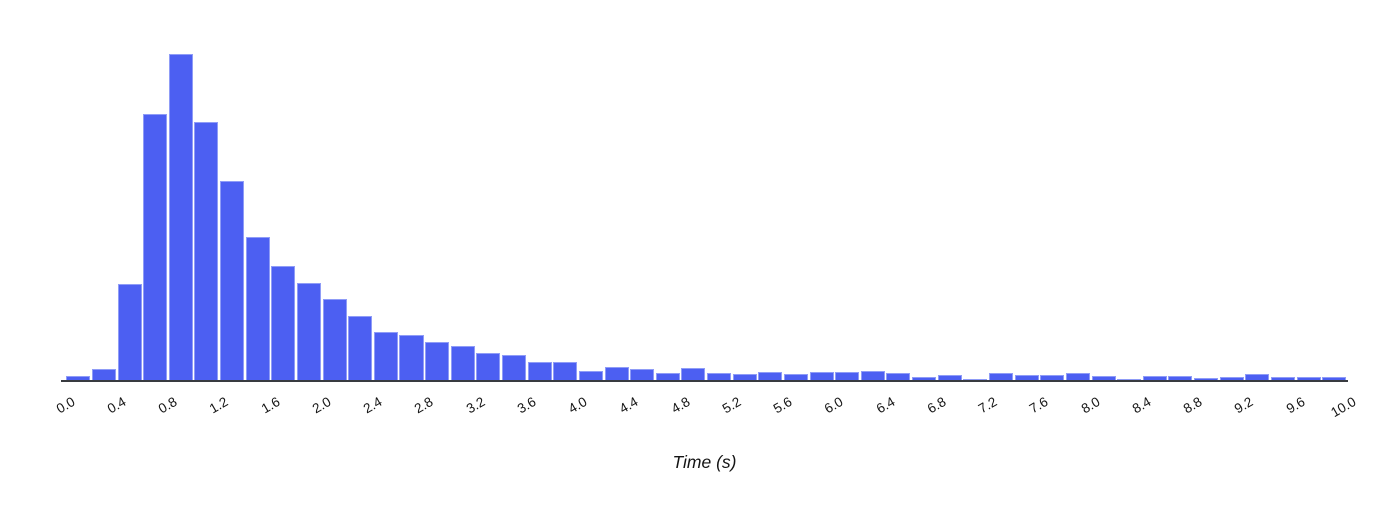  I want to click on x-tick-label: 4.0, so click(577, 405).